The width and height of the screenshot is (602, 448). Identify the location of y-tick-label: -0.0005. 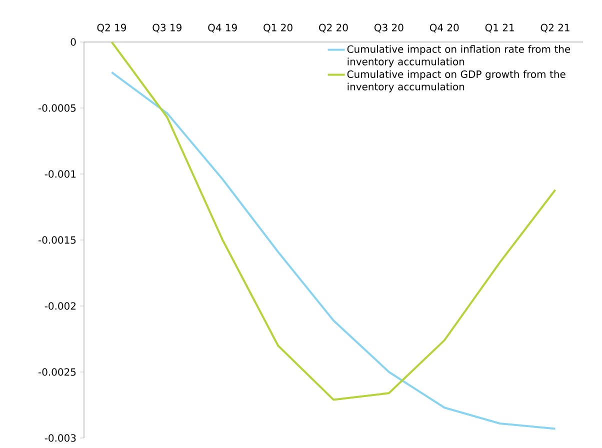
(57, 108).